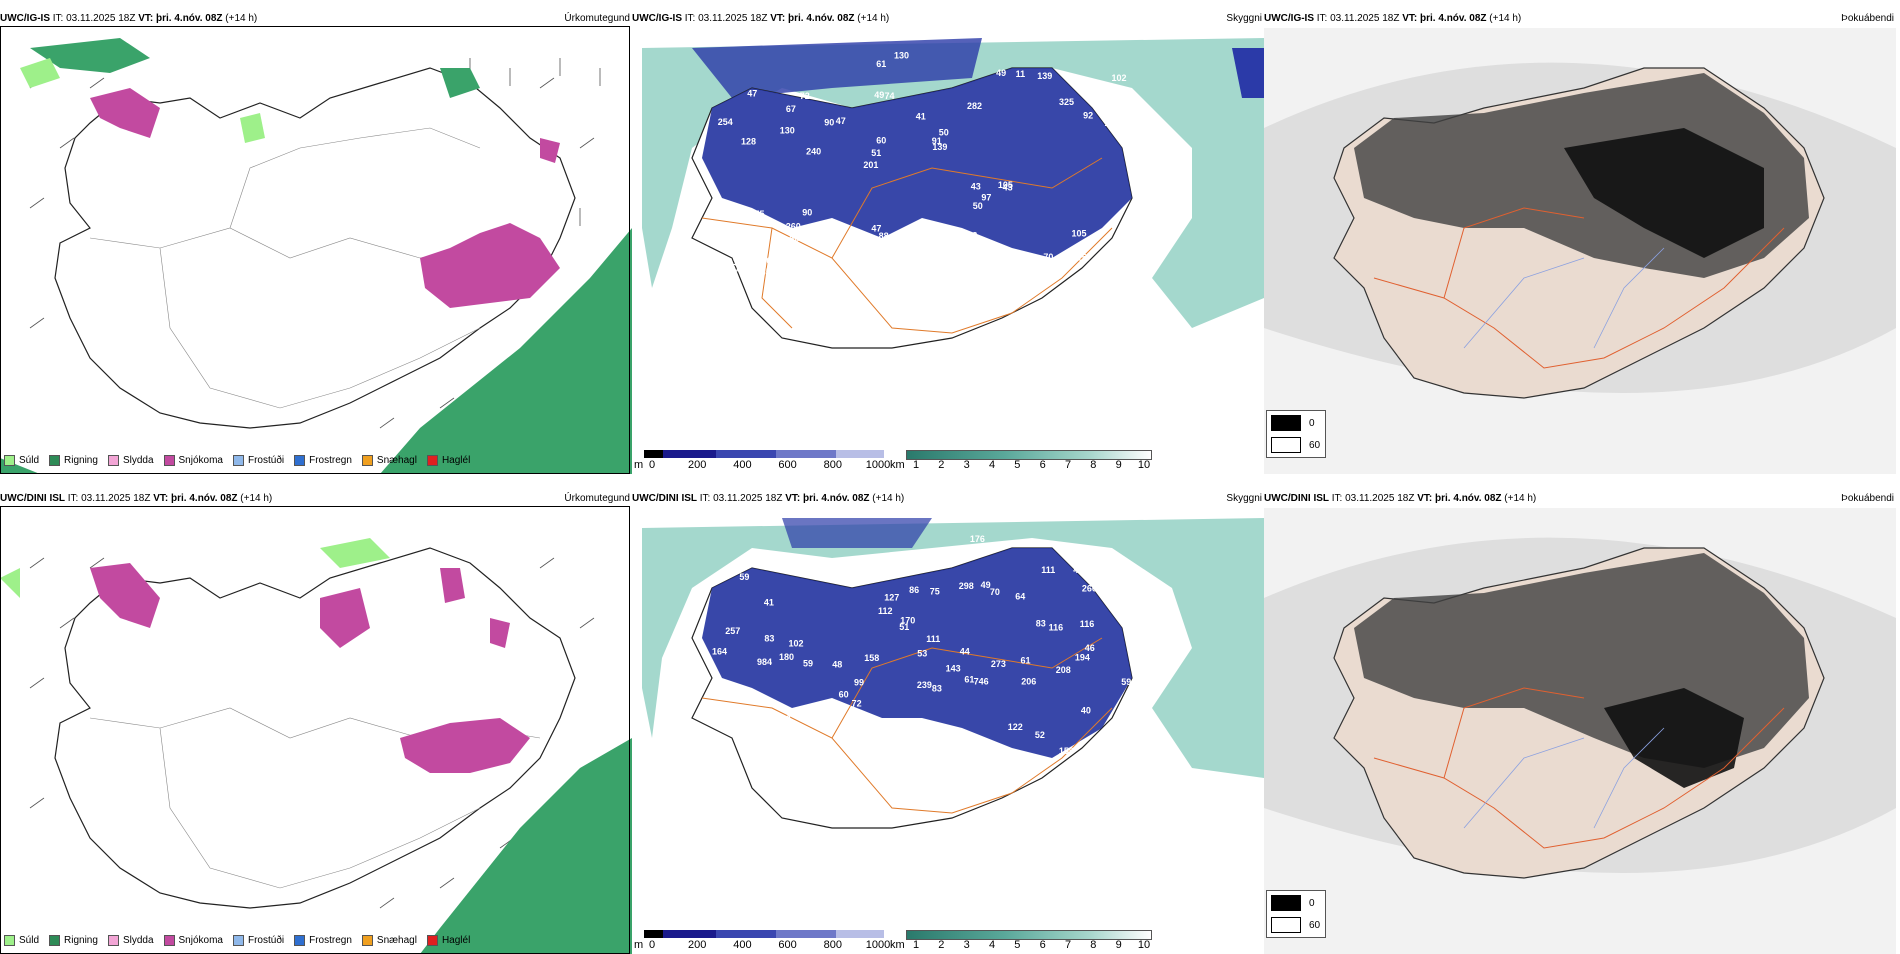  Describe the element at coordinates (829, 123) in the screenshot. I see `ceiling-label: 90` at that location.